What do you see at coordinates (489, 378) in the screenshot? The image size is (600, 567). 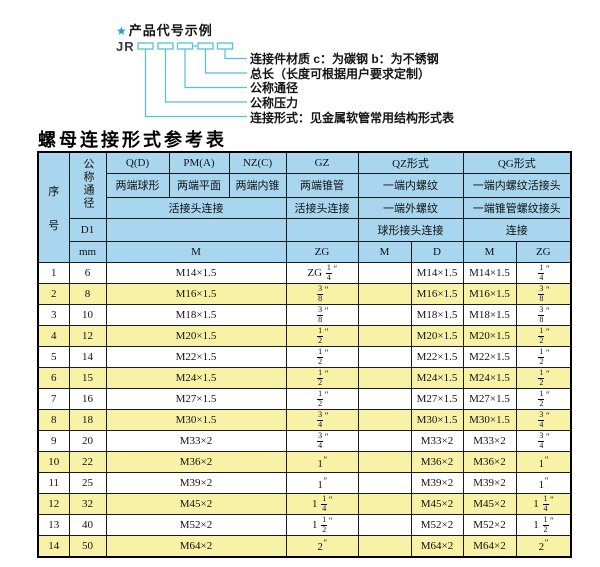 I see `cell-qg-m: M24×1.5` at bounding box center [489, 378].